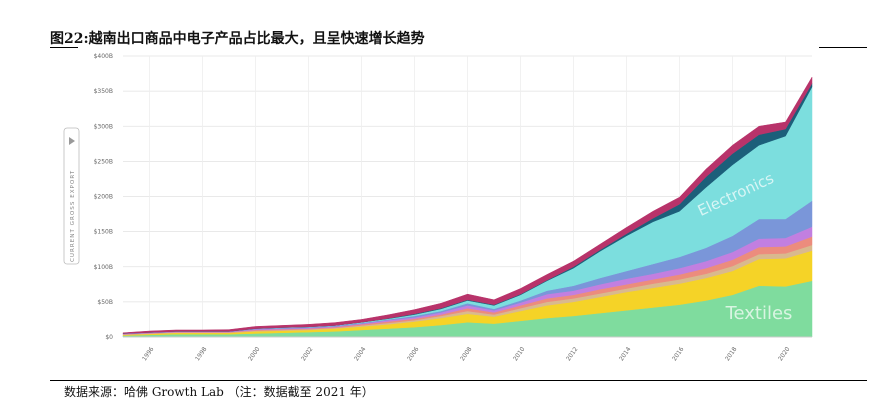  Describe the element at coordinates (625, 354) in the screenshot. I see `x-tick-label: 2014` at that location.